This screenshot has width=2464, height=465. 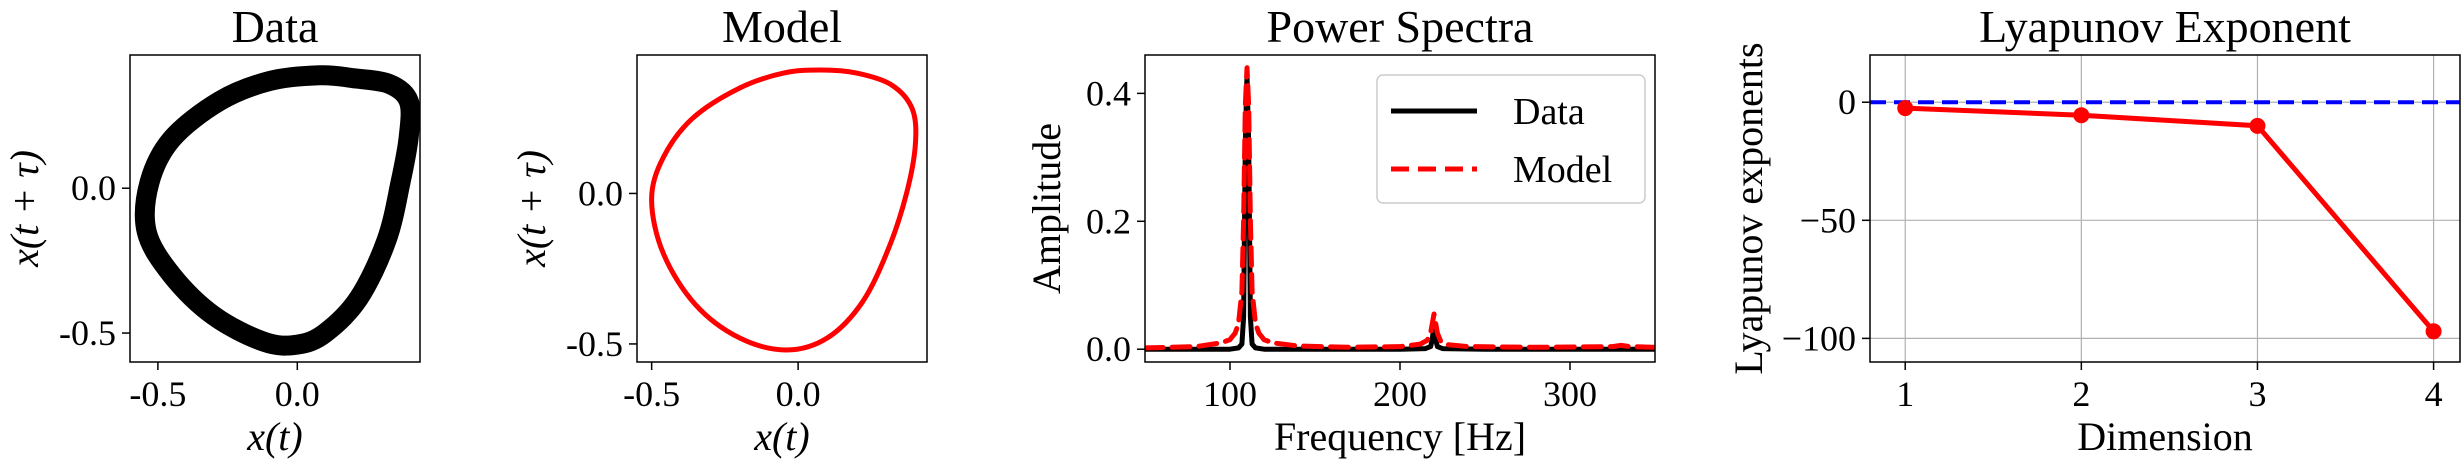 I want to click on x-tick-label: 200, so click(x=1400, y=394).